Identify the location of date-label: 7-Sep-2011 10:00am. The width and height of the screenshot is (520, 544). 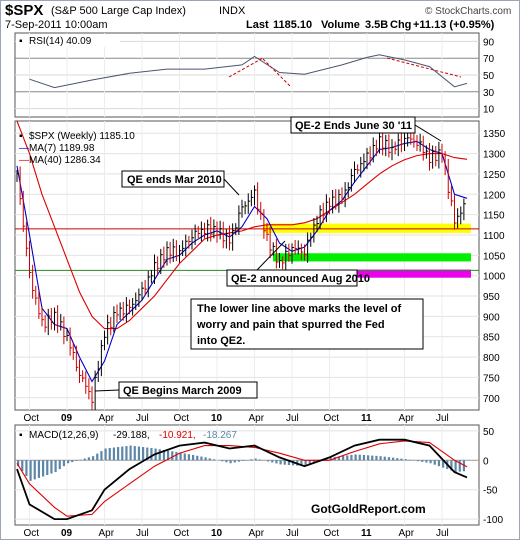
(56, 25).